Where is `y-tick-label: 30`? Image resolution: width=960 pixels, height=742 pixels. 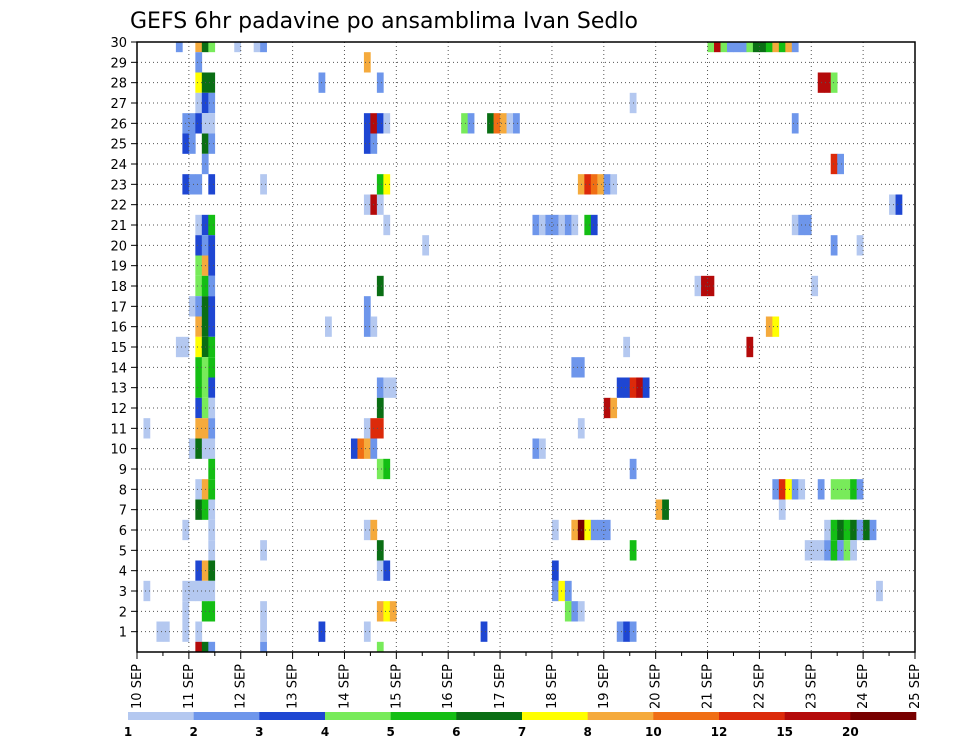
y-tick-label: 30 is located at coordinates (118, 43).